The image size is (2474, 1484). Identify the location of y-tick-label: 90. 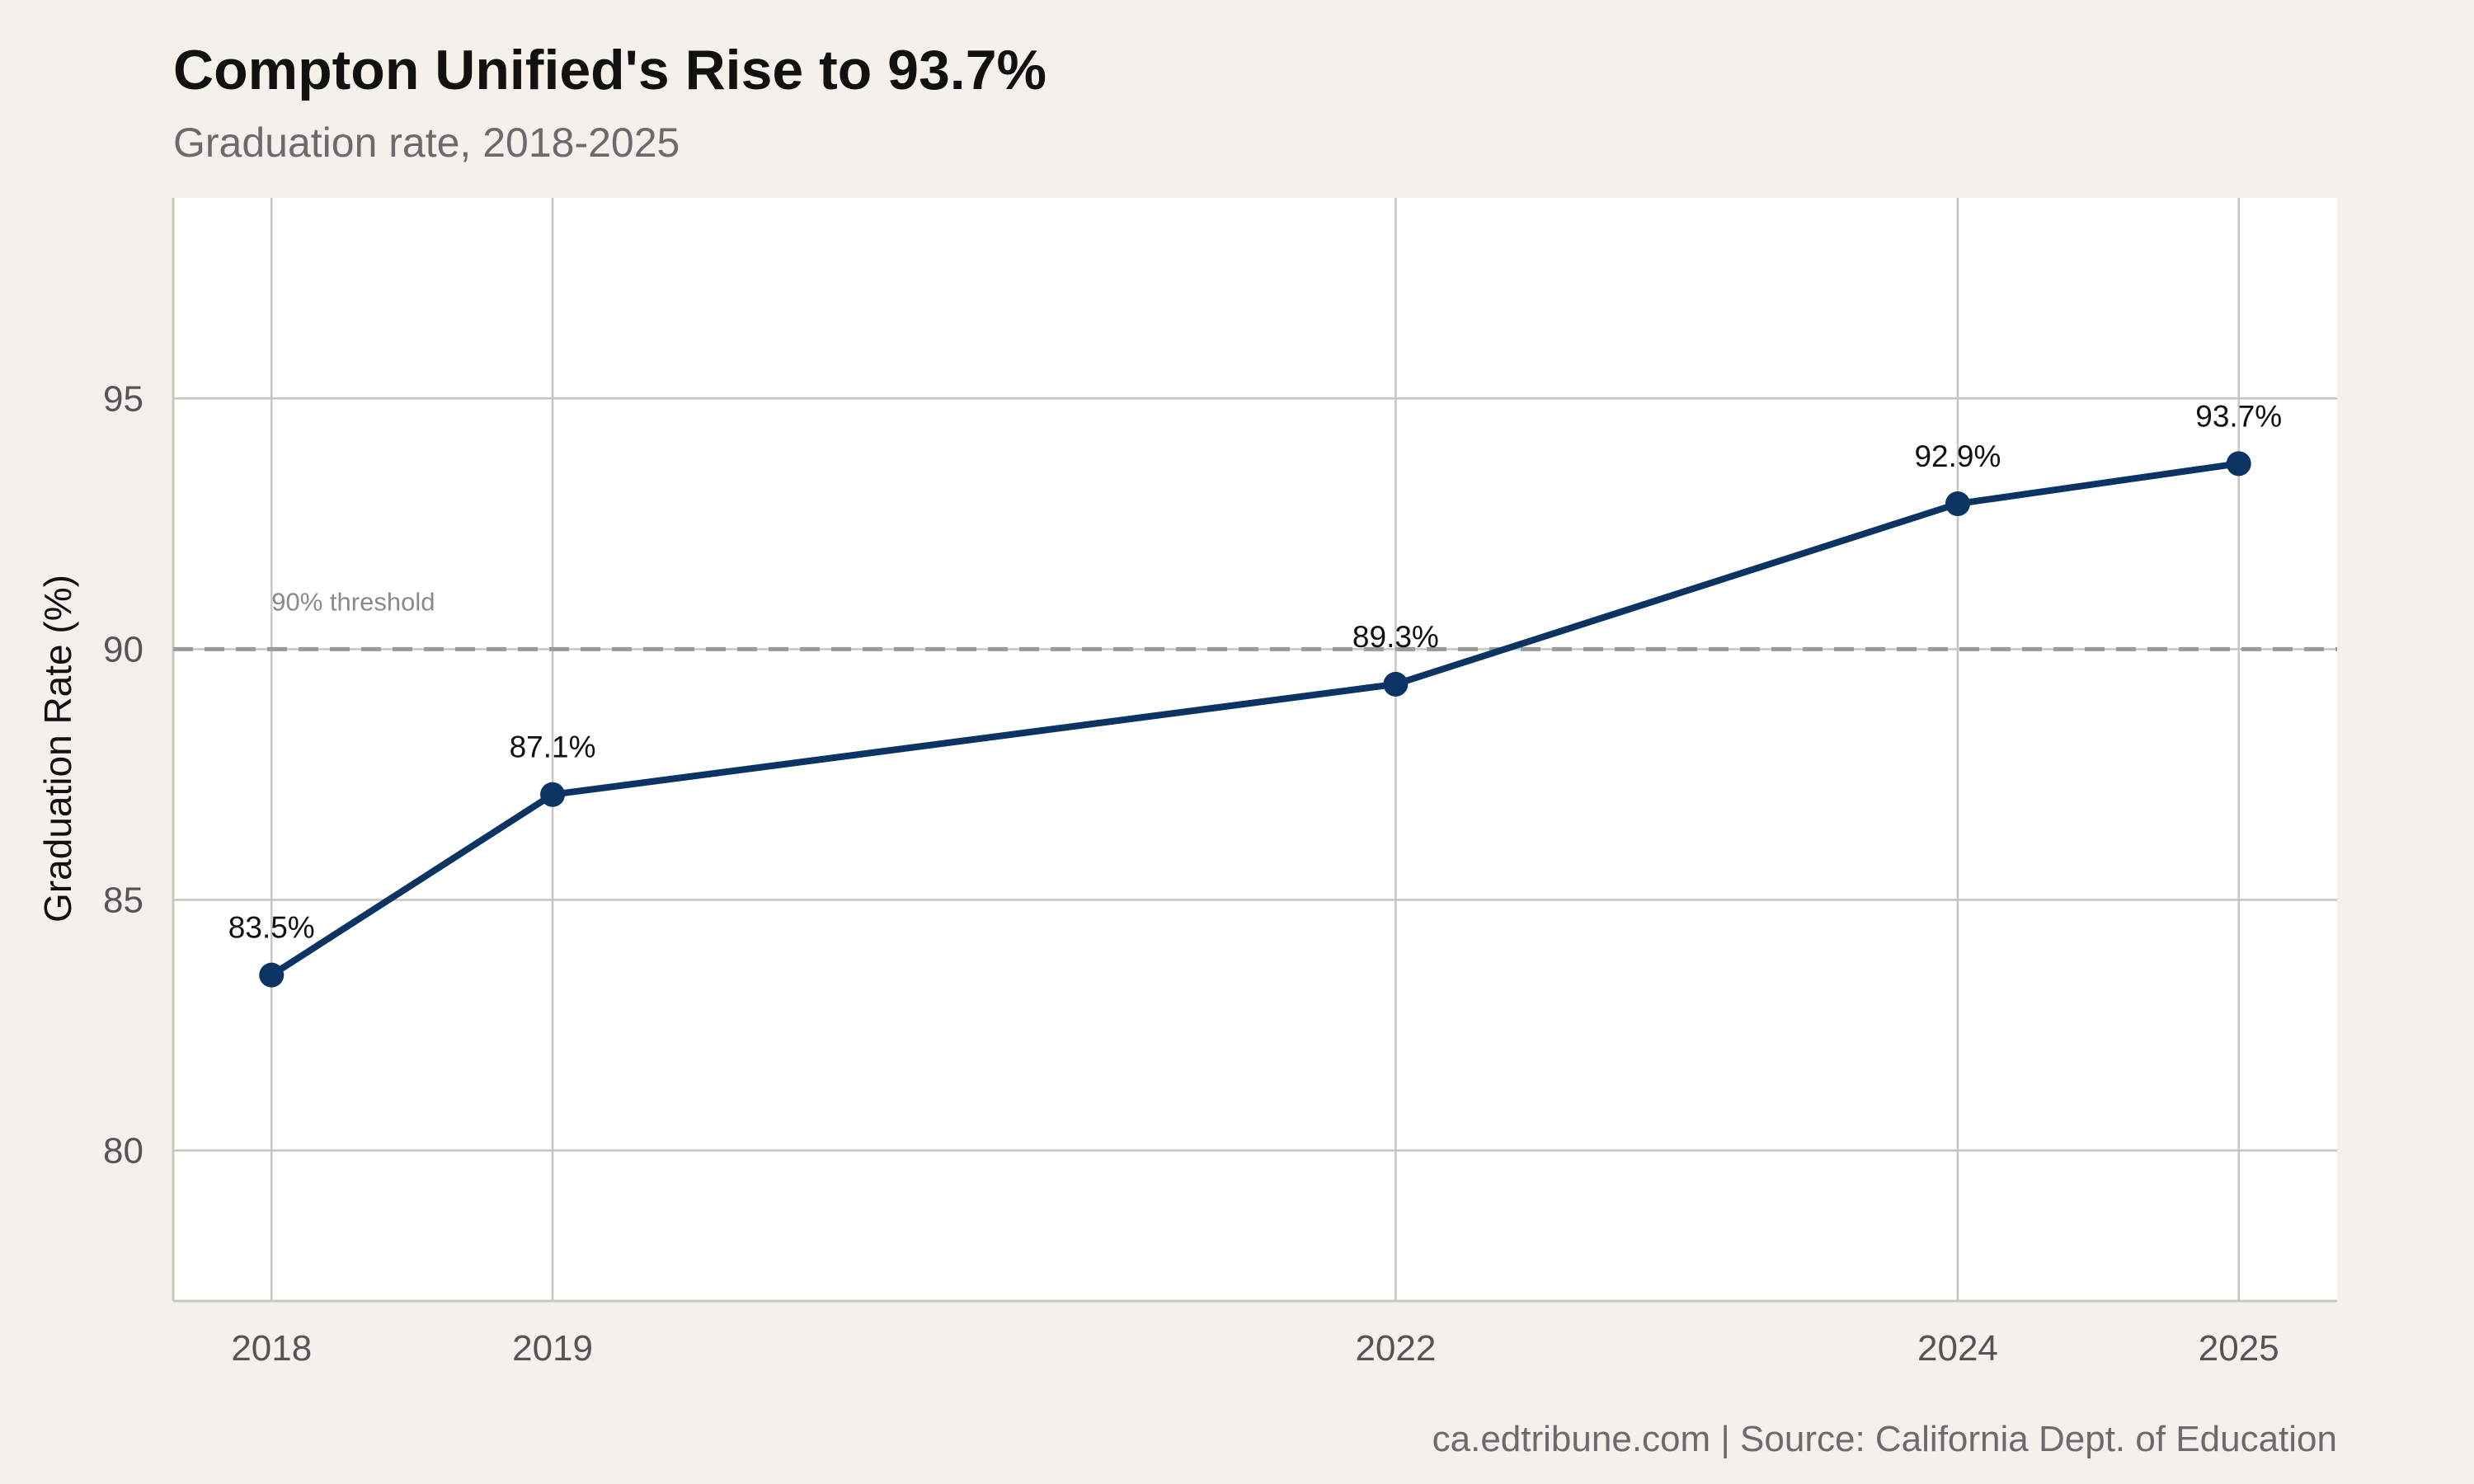
(123, 649).